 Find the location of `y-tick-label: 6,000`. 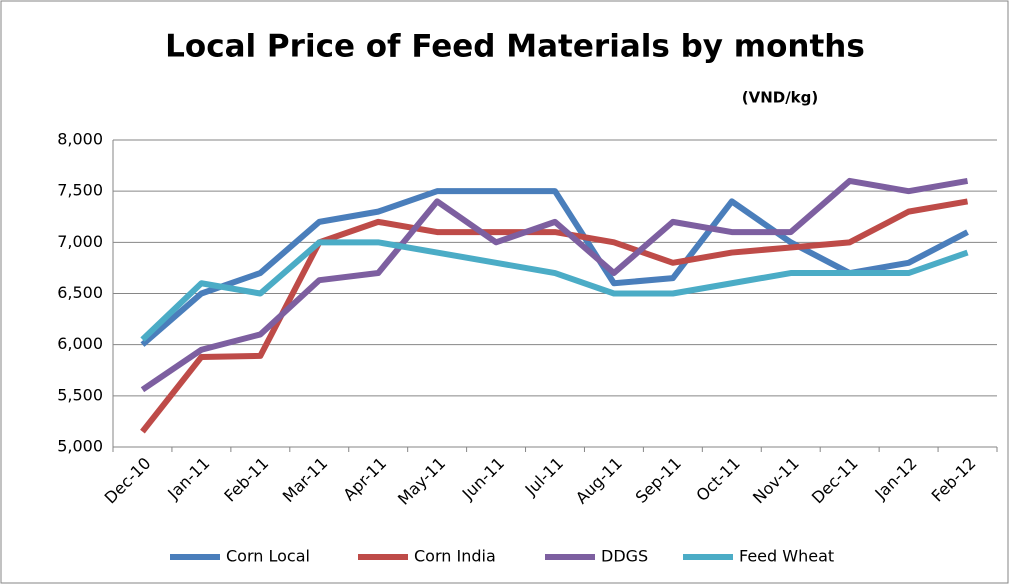

y-tick-label: 6,000 is located at coordinates (80, 343).